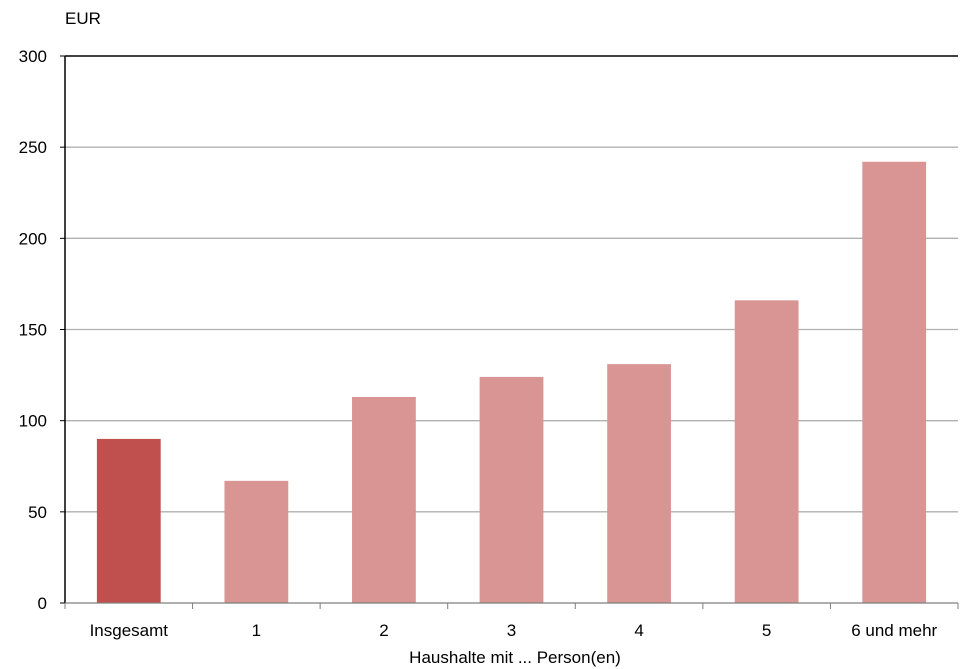  Describe the element at coordinates (42, 603) in the screenshot. I see `y-tick-label: 0` at that location.